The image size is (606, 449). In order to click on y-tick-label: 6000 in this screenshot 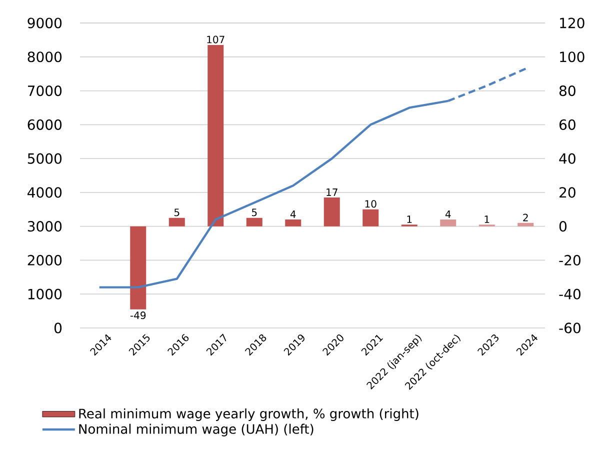, I will do `click(45, 124)`.